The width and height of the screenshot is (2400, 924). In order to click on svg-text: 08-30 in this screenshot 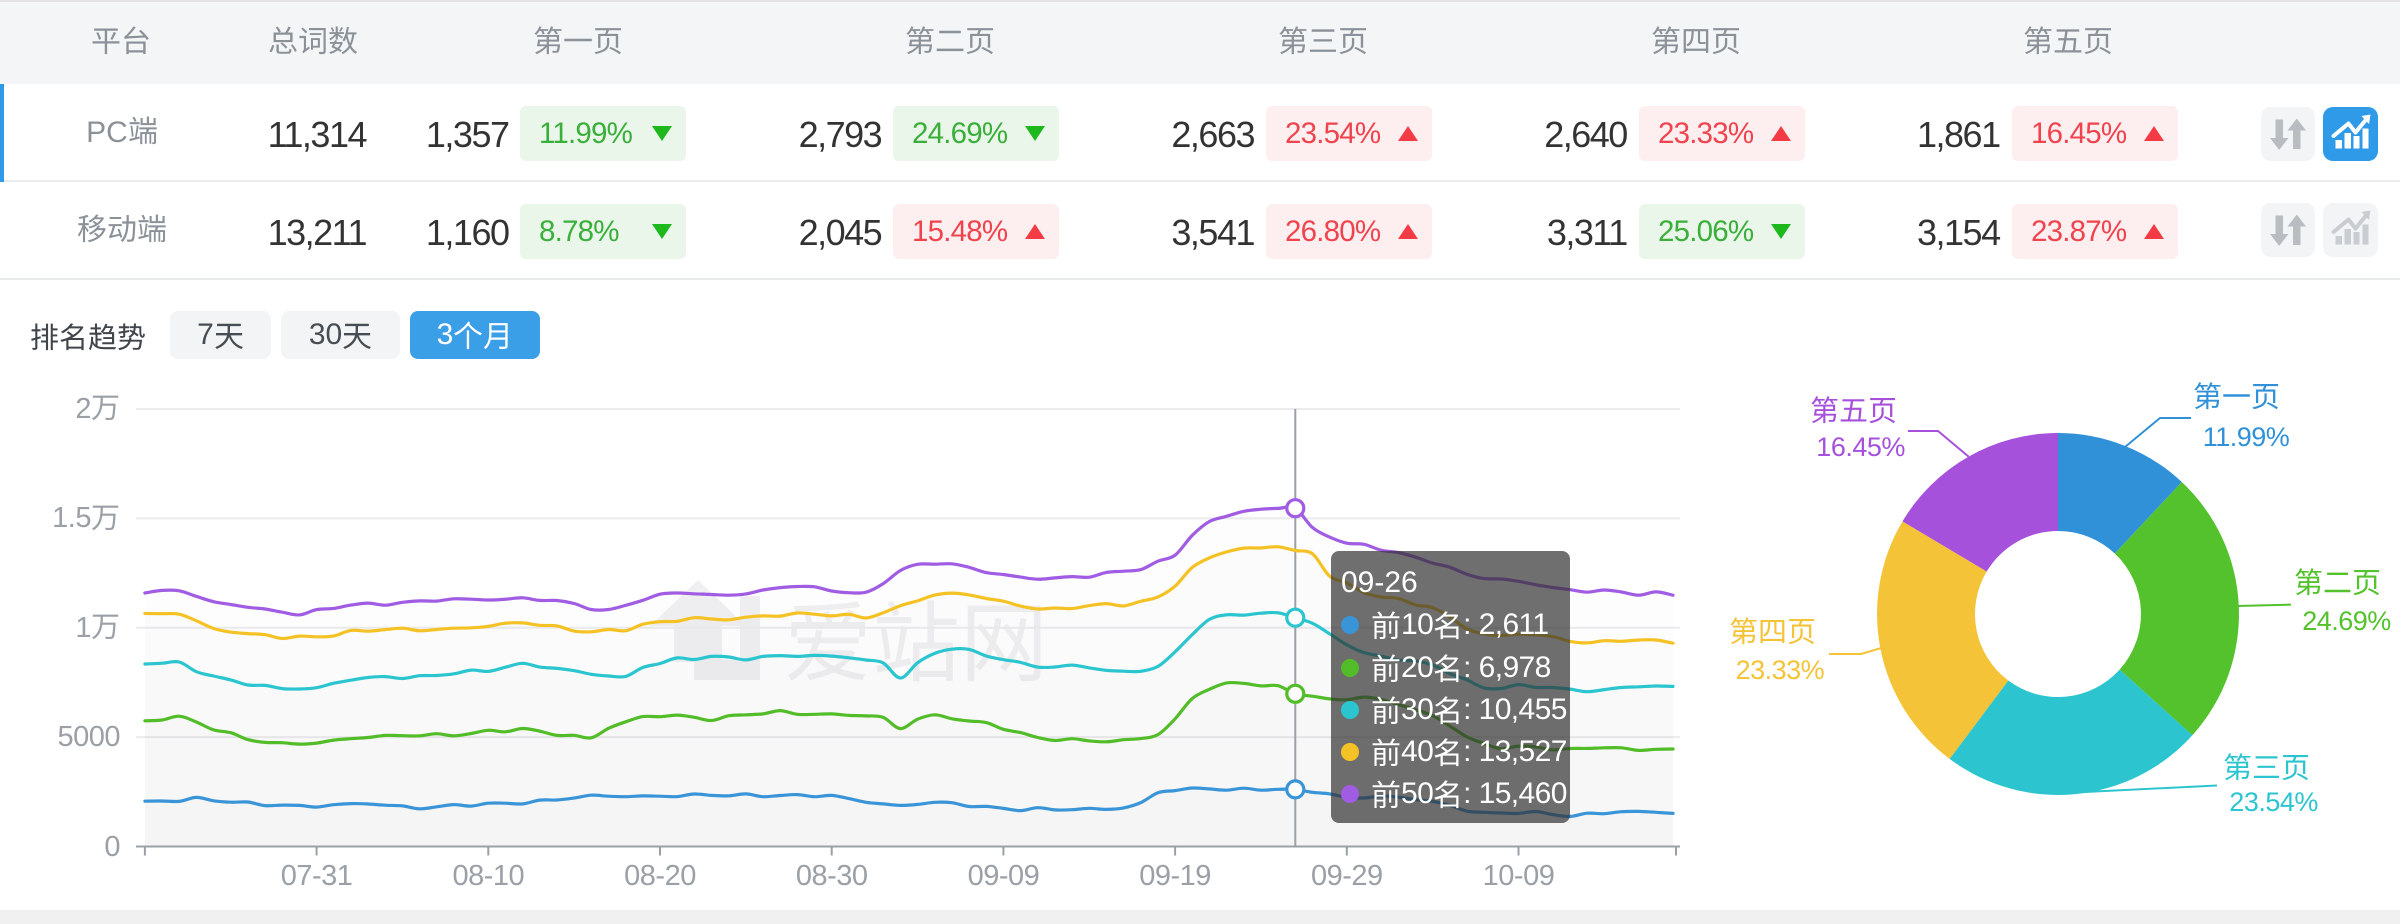, I will do `click(832, 876)`.